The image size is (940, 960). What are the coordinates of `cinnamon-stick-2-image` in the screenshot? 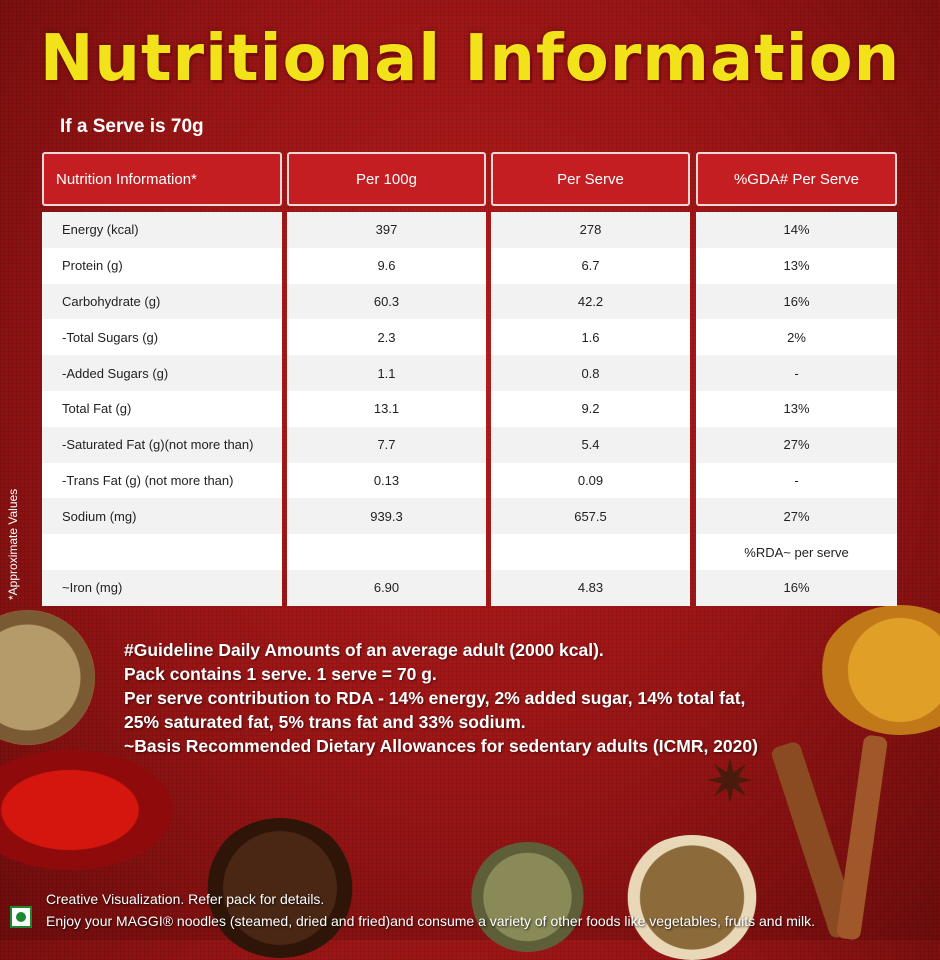 It's located at (862, 837).